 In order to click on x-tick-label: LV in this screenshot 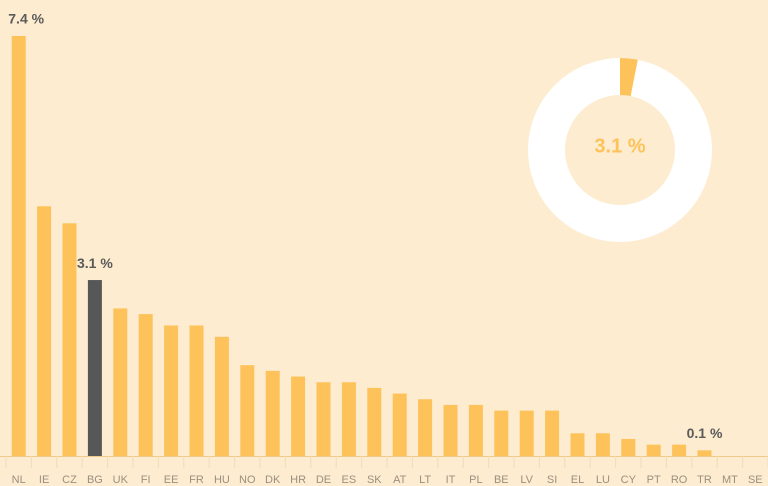, I will do `click(526, 480)`.